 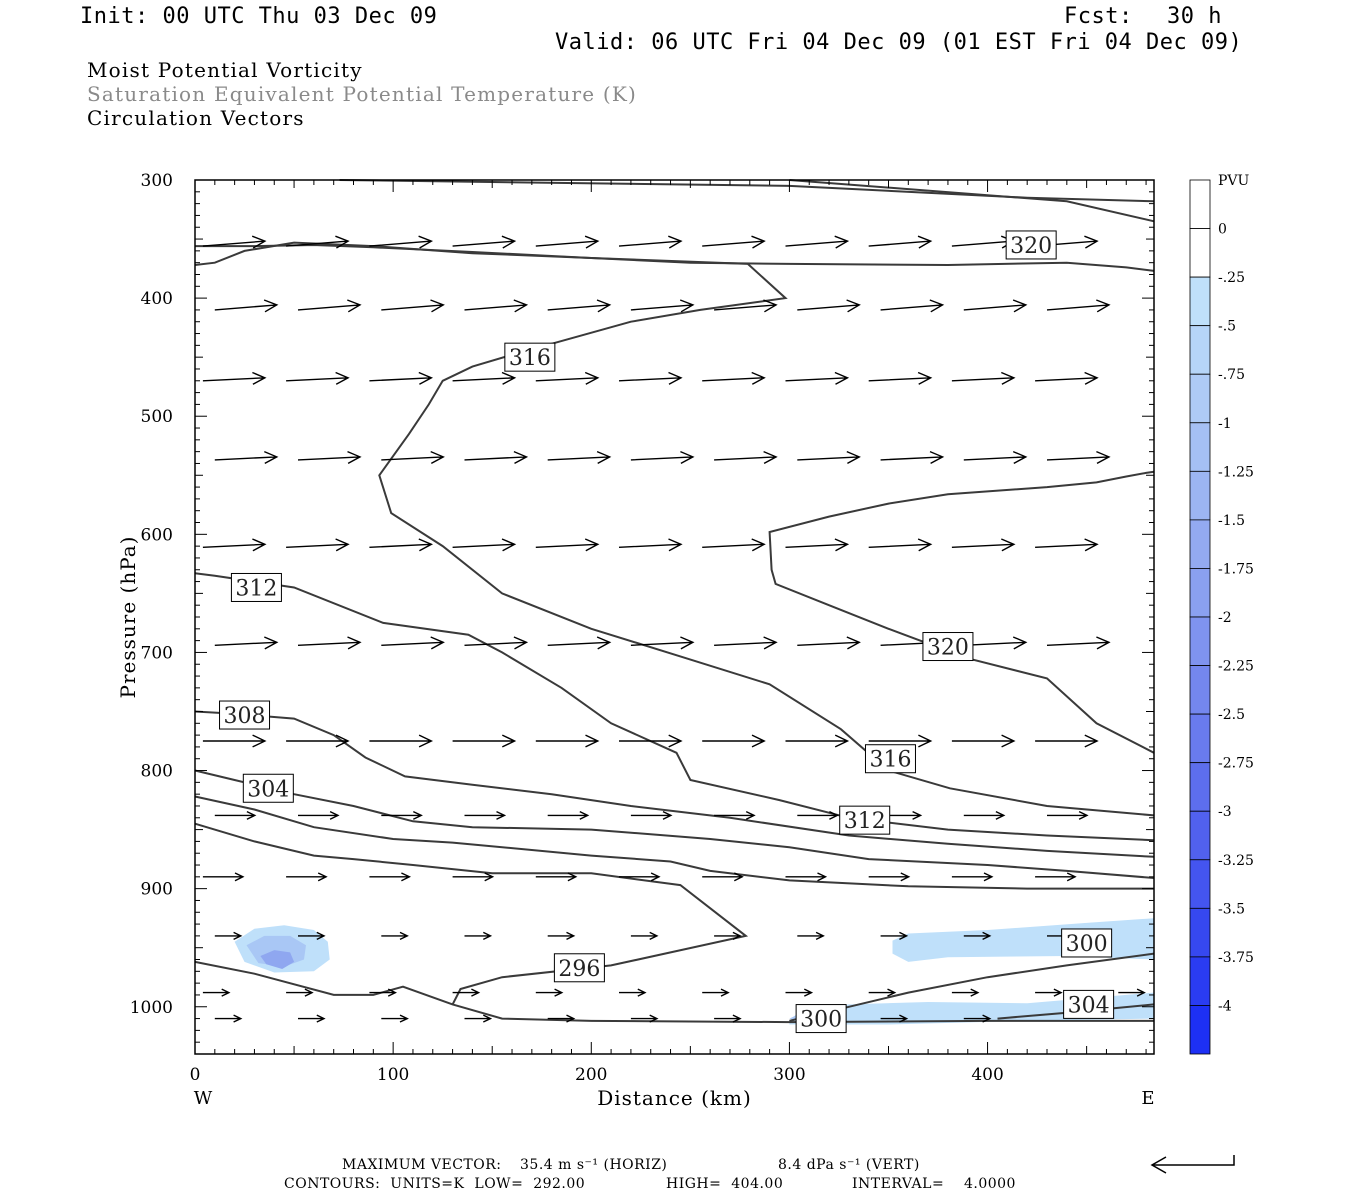 What do you see at coordinates (157, 535) in the screenshot?
I see `y-tick-label: 600` at bounding box center [157, 535].